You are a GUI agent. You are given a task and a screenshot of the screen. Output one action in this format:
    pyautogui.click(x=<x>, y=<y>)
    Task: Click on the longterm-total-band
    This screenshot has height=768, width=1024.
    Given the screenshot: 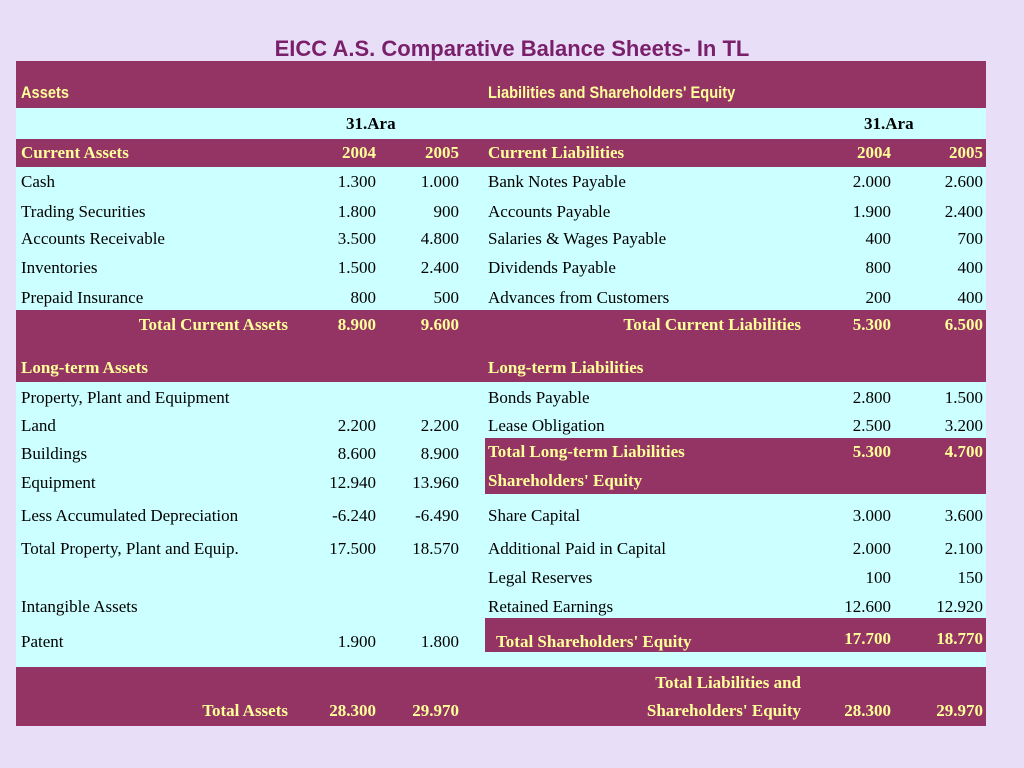 What is the action you would take?
    pyautogui.click(x=735, y=466)
    